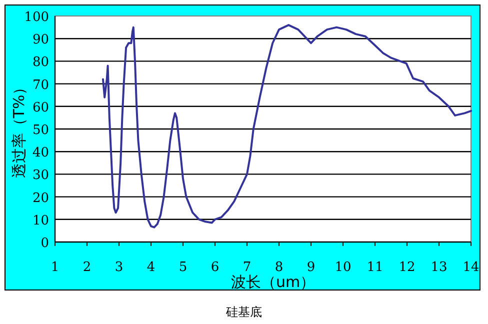 Image resolution: width=488 pixels, height=324 pixels. Describe the element at coordinates (183, 267) in the screenshot. I see `x-tick-label: 5` at that location.